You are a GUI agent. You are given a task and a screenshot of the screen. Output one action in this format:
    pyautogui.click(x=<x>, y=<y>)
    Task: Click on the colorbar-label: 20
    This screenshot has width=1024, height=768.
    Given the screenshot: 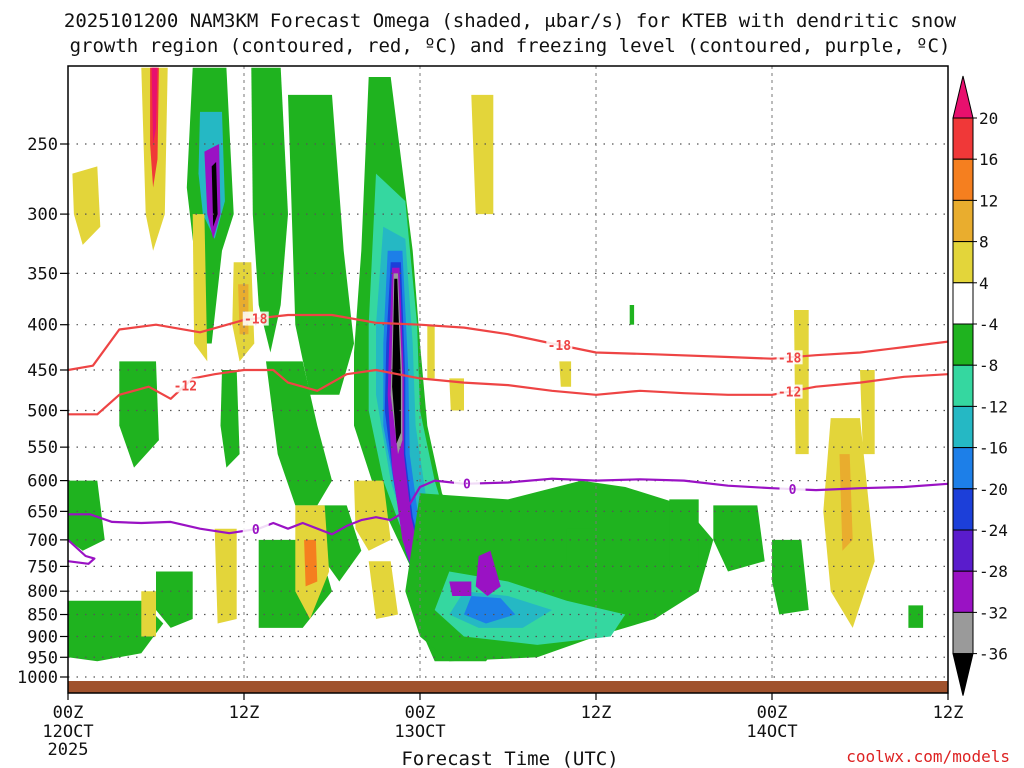 What is the action you would take?
    pyautogui.click(x=988, y=118)
    